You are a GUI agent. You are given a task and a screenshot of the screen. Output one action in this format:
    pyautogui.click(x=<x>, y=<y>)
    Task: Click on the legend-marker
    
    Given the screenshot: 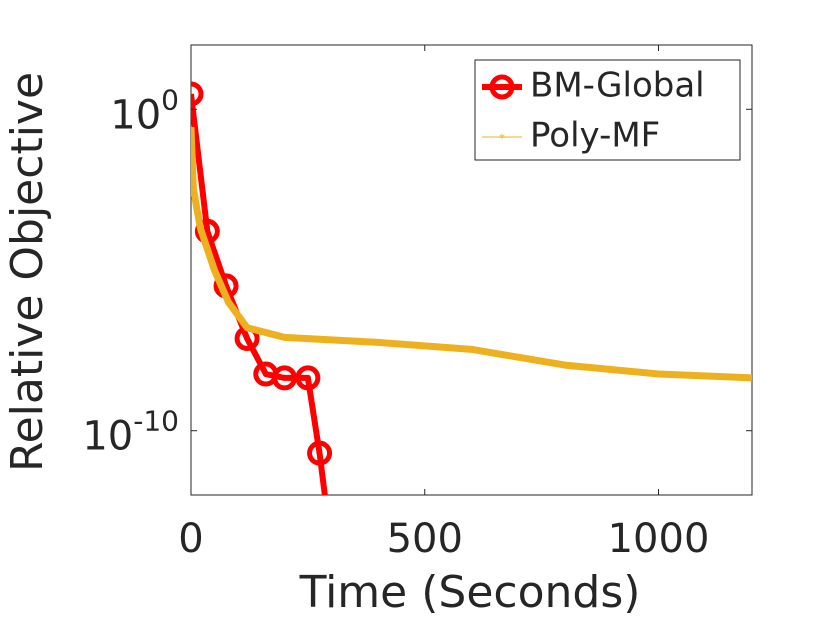 What is the action you would take?
    pyautogui.click(x=502, y=87)
    